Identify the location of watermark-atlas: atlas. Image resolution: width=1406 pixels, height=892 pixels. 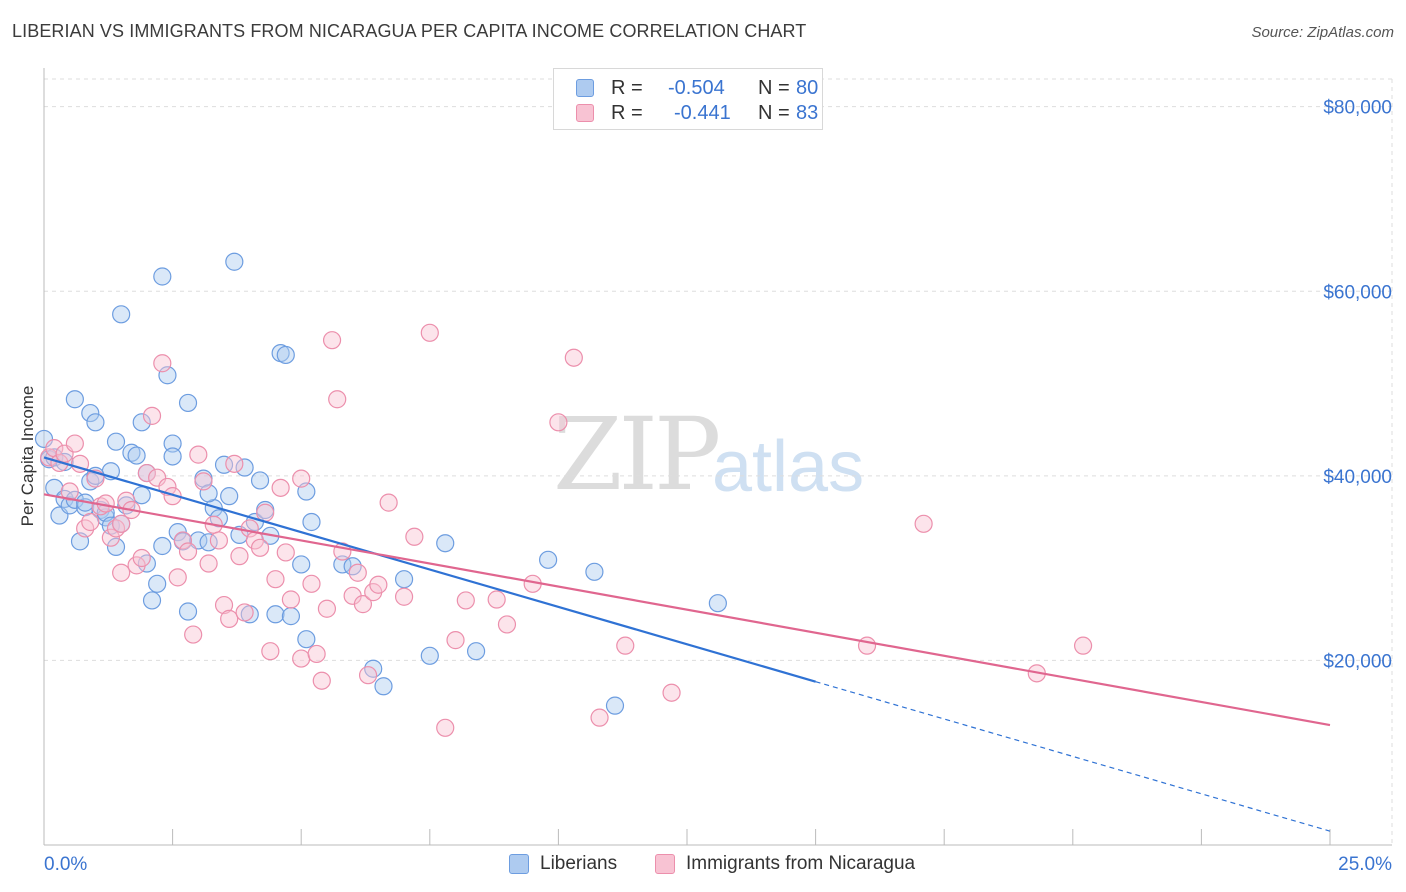
(788, 467).